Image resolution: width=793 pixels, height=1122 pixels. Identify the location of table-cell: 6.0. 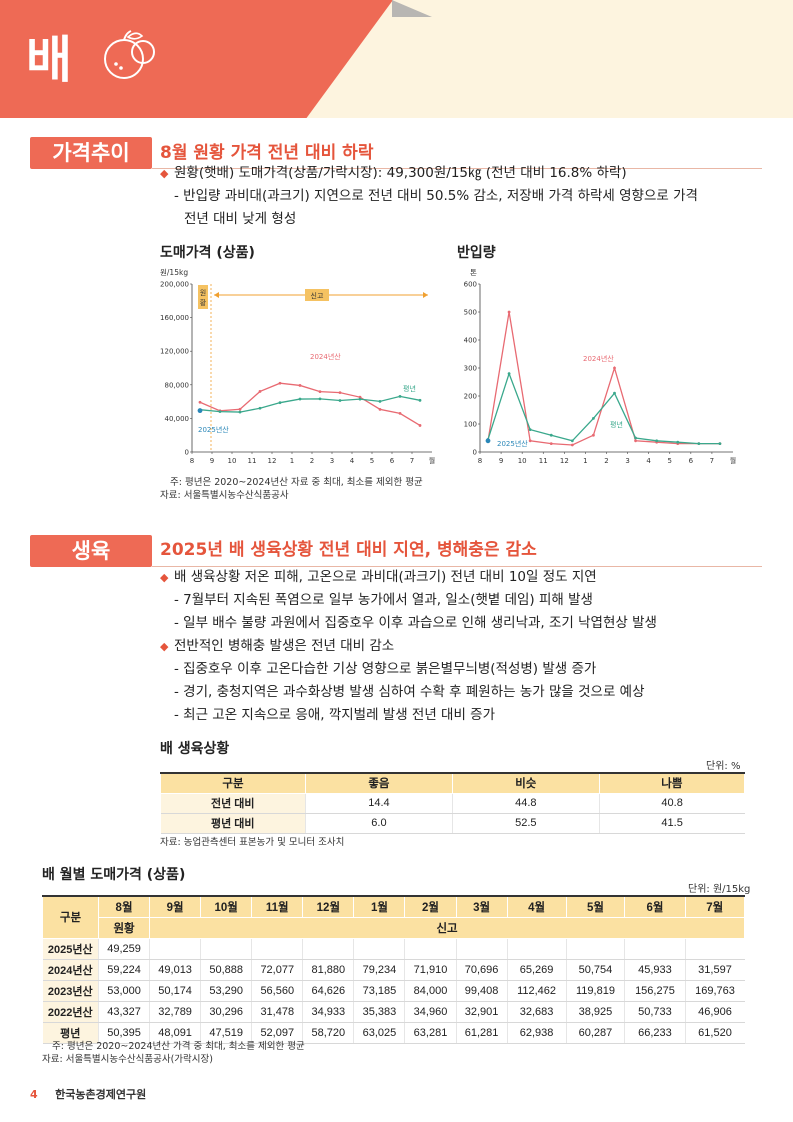
(379, 823).